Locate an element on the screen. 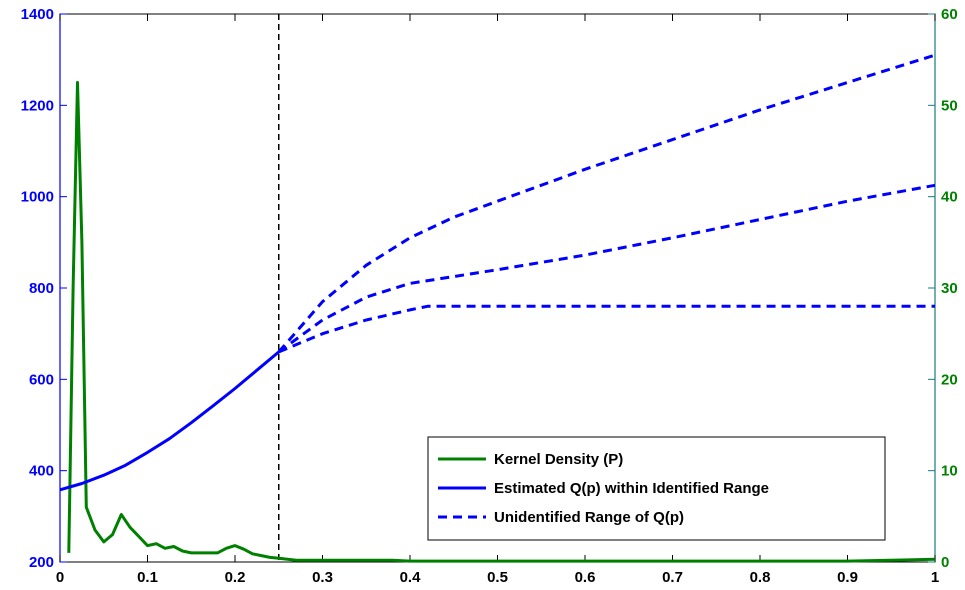 The height and width of the screenshot is (590, 965). right-y-tick-label: 30 is located at coordinates (949, 288).